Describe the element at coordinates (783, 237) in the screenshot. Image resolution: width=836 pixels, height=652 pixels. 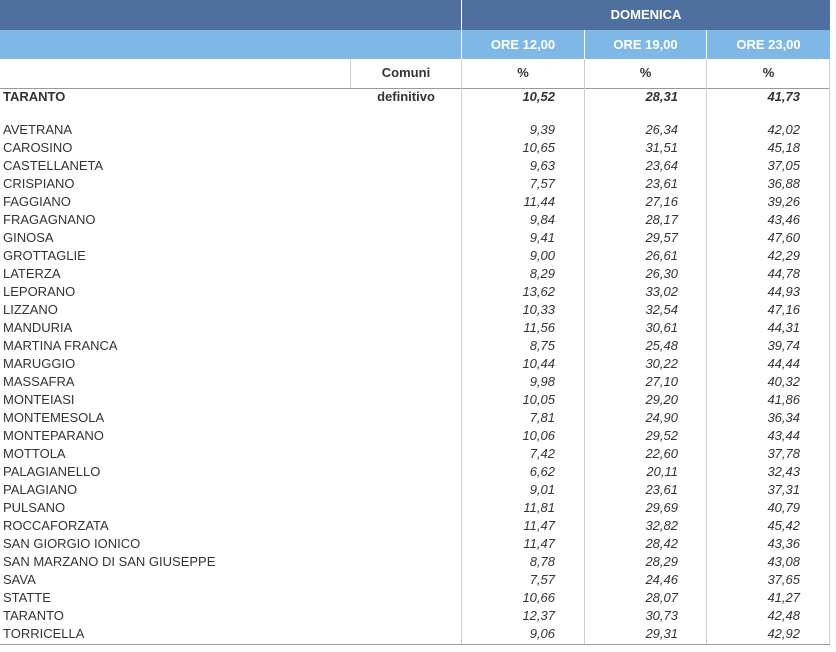
I see `turnout-23: 47,60` at that location.